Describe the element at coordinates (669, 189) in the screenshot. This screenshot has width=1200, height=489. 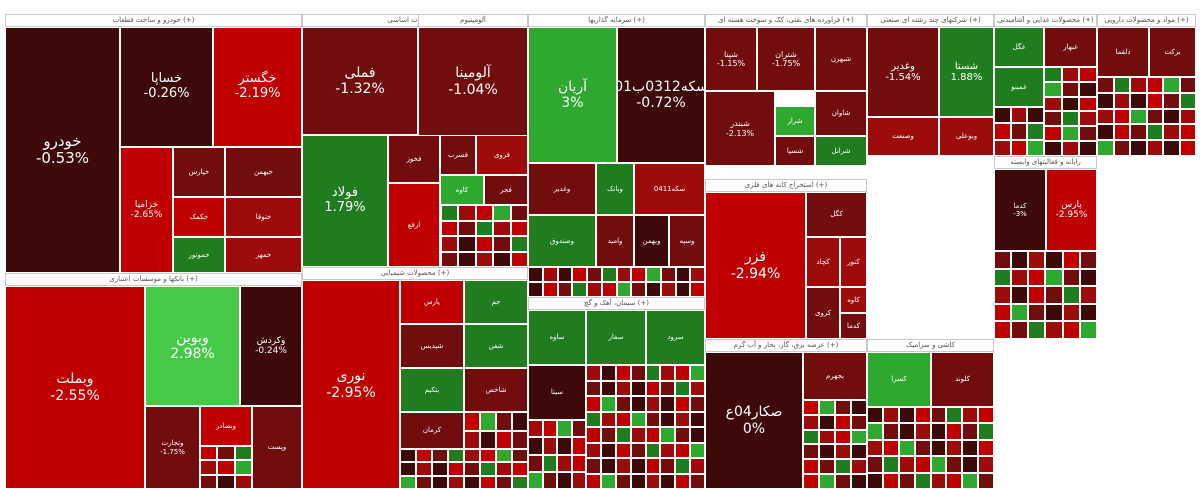
I see `stock-tile: سکه0411` at that location.